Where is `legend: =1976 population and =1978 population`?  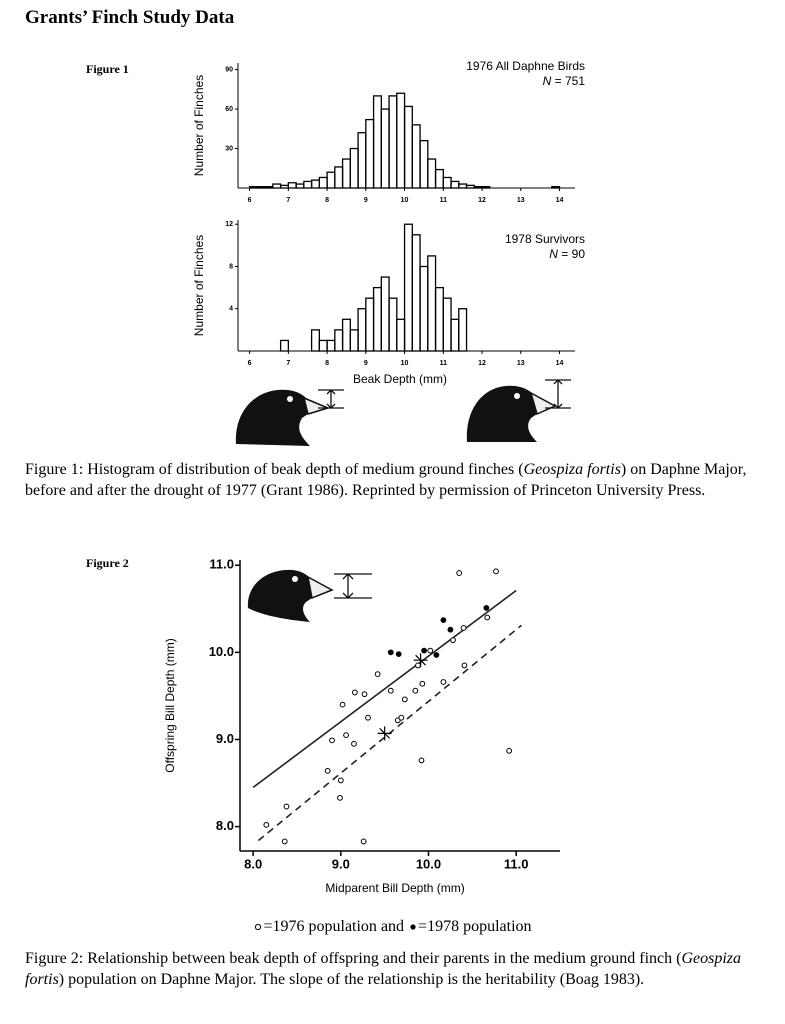 legend: =1976 population and =1978 population is located at coordinates (392, 927).